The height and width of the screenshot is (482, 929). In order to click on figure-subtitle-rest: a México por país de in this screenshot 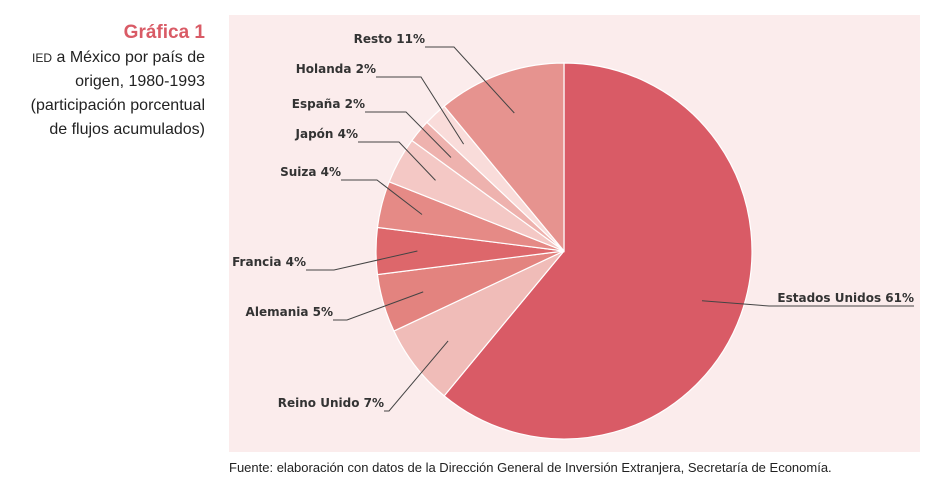, I will do `click(128, 57)`.